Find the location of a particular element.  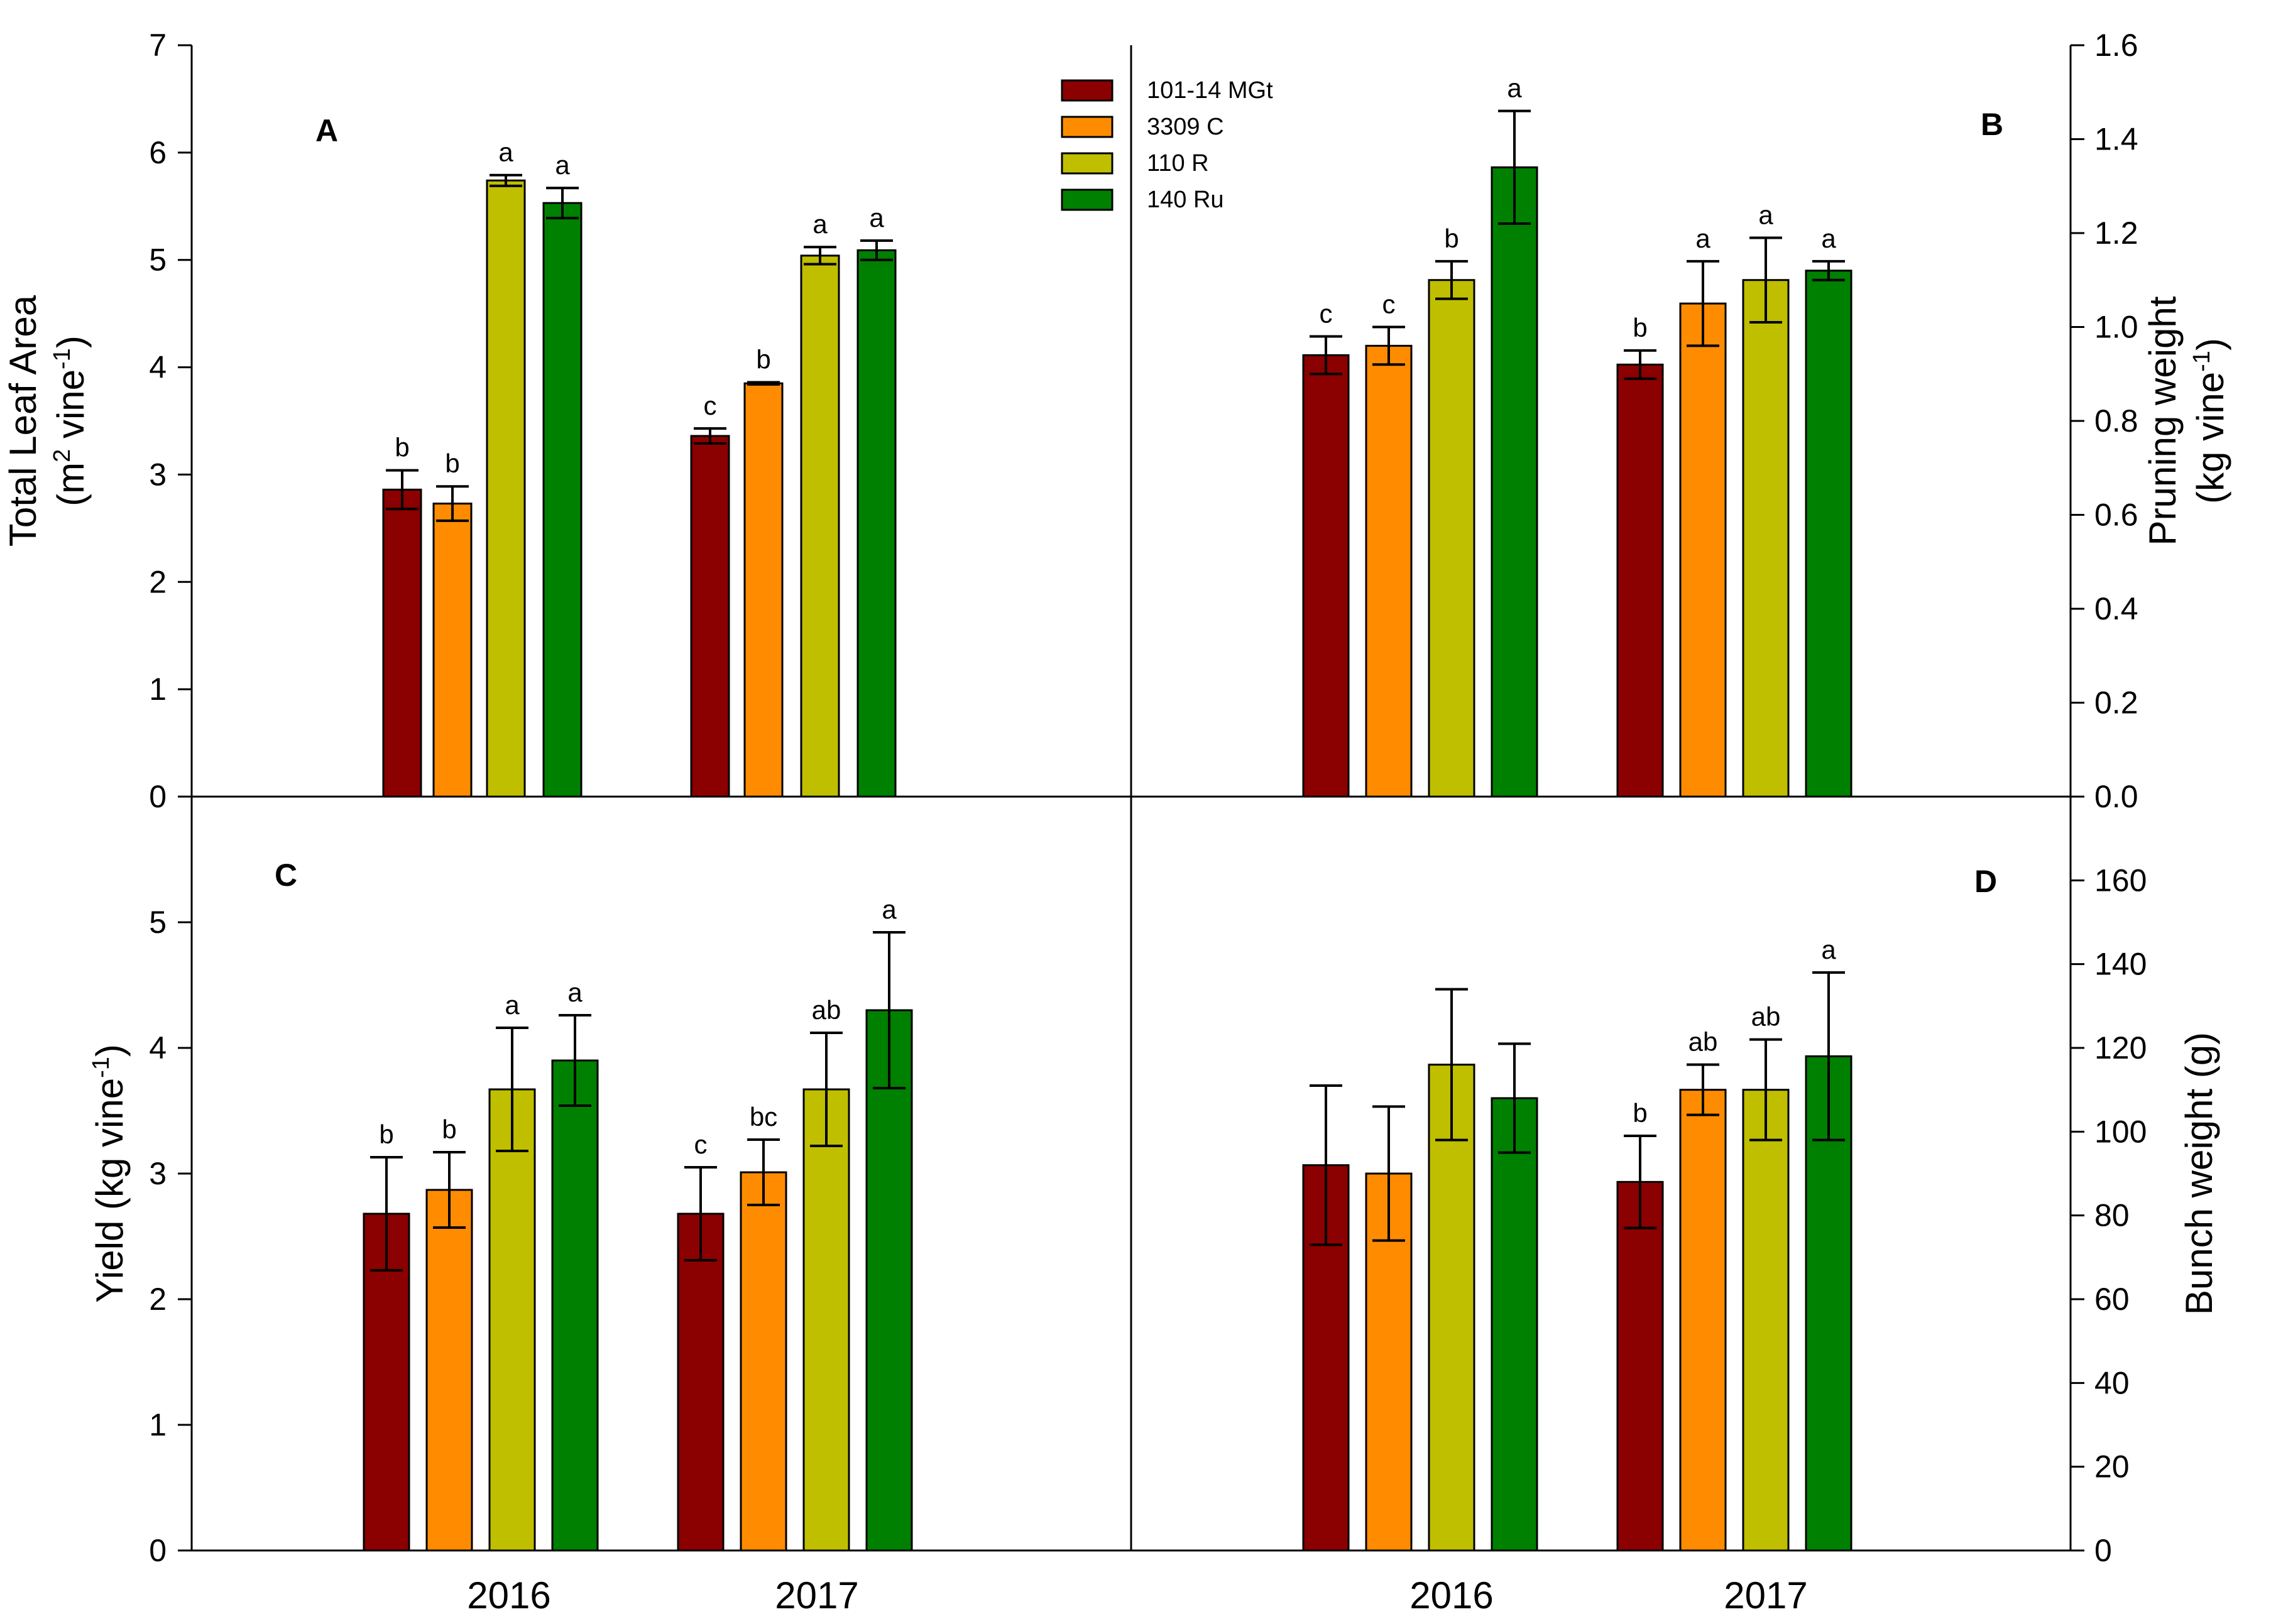

y-tick-label-d: 80 is located at coordinates (2112, 1215).